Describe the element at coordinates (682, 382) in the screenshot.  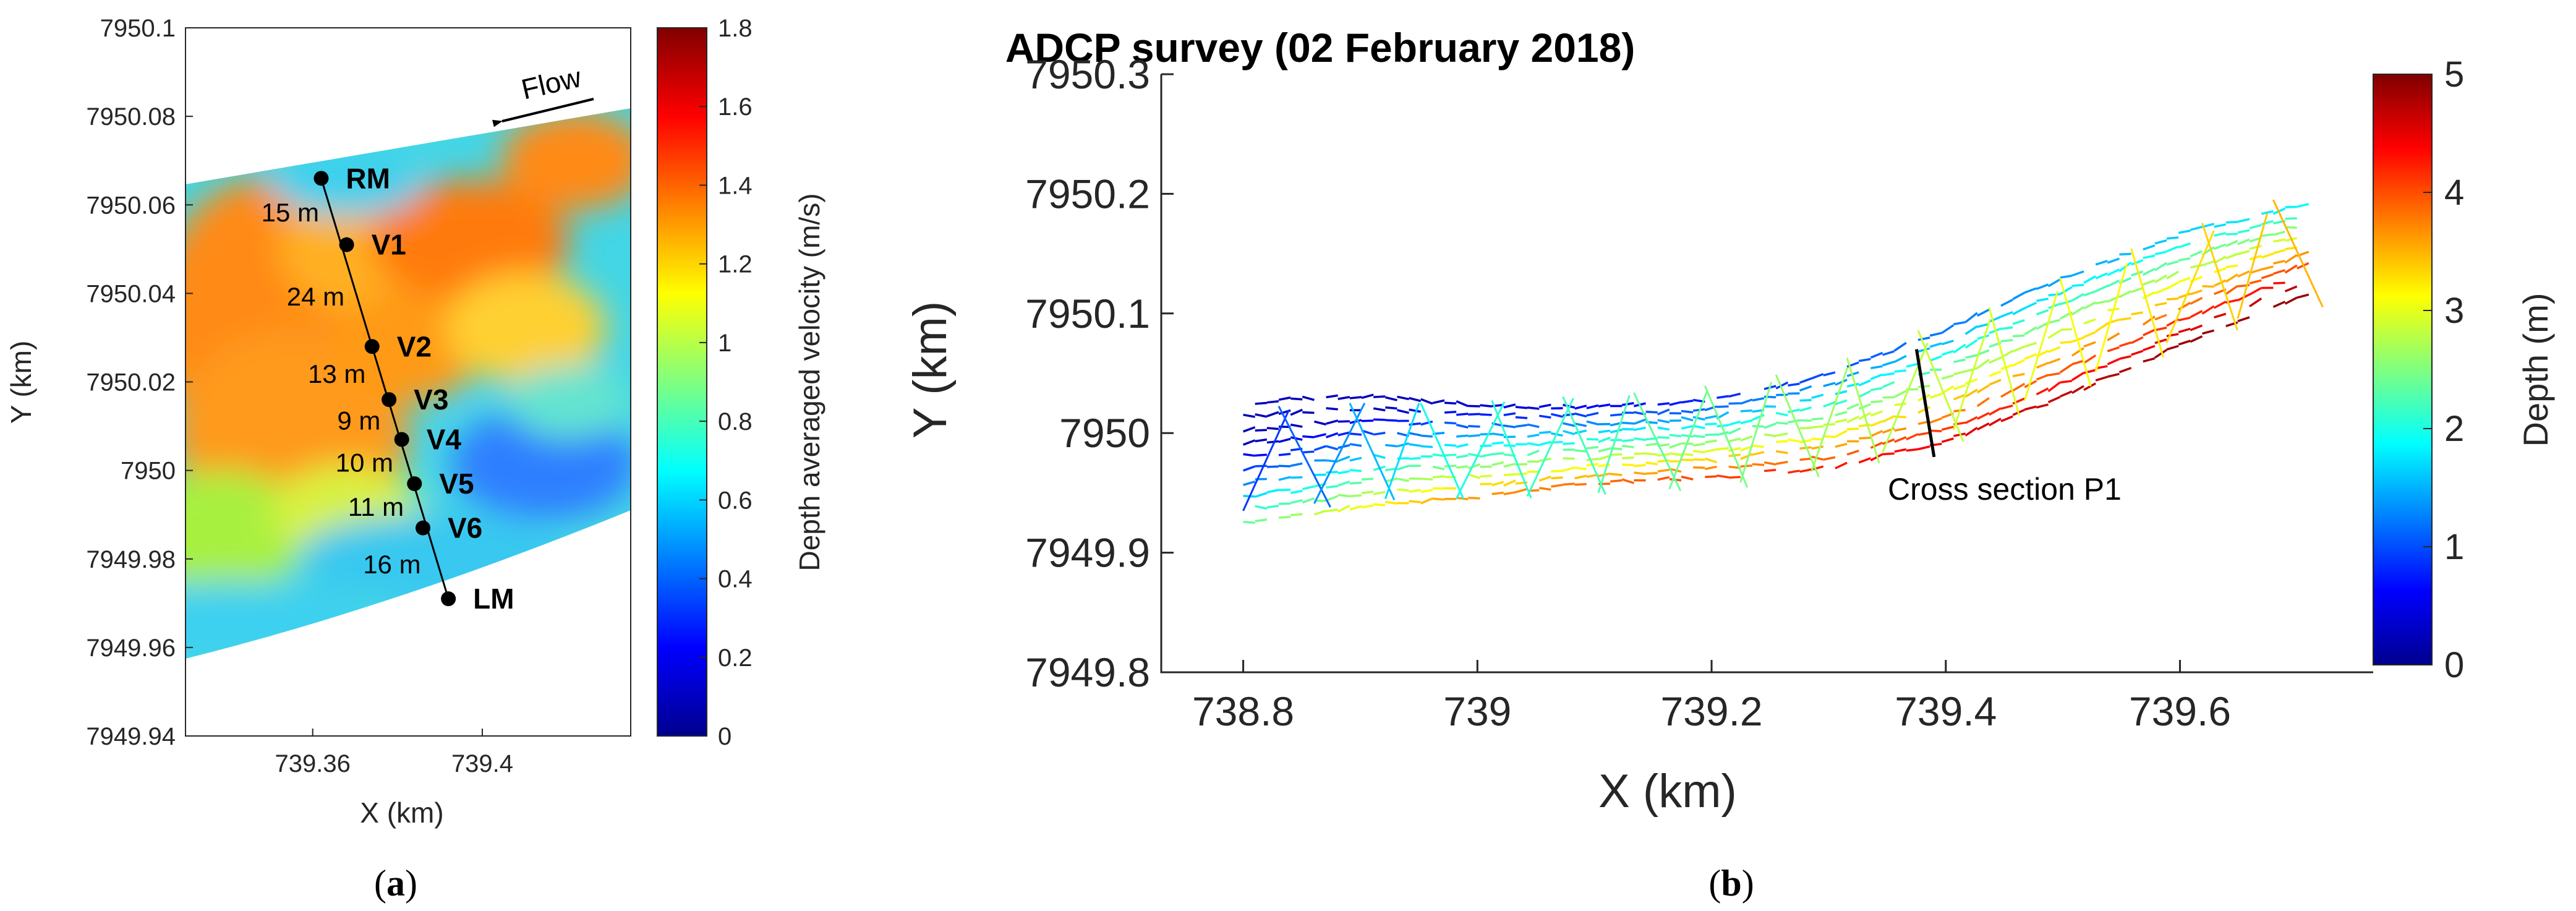
I see `panel-a-colorbar` at that location.